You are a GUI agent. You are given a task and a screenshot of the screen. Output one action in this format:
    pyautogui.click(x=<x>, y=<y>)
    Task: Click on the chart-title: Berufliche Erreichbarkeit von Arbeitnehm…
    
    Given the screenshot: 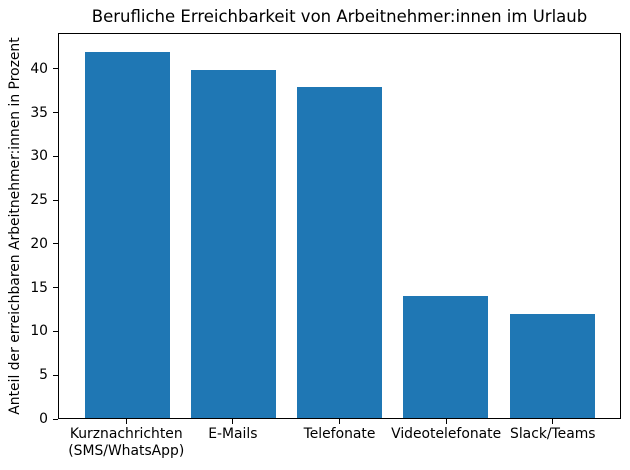 What is the action you would take?
    pyautogui.click(x=339, y=16)
    